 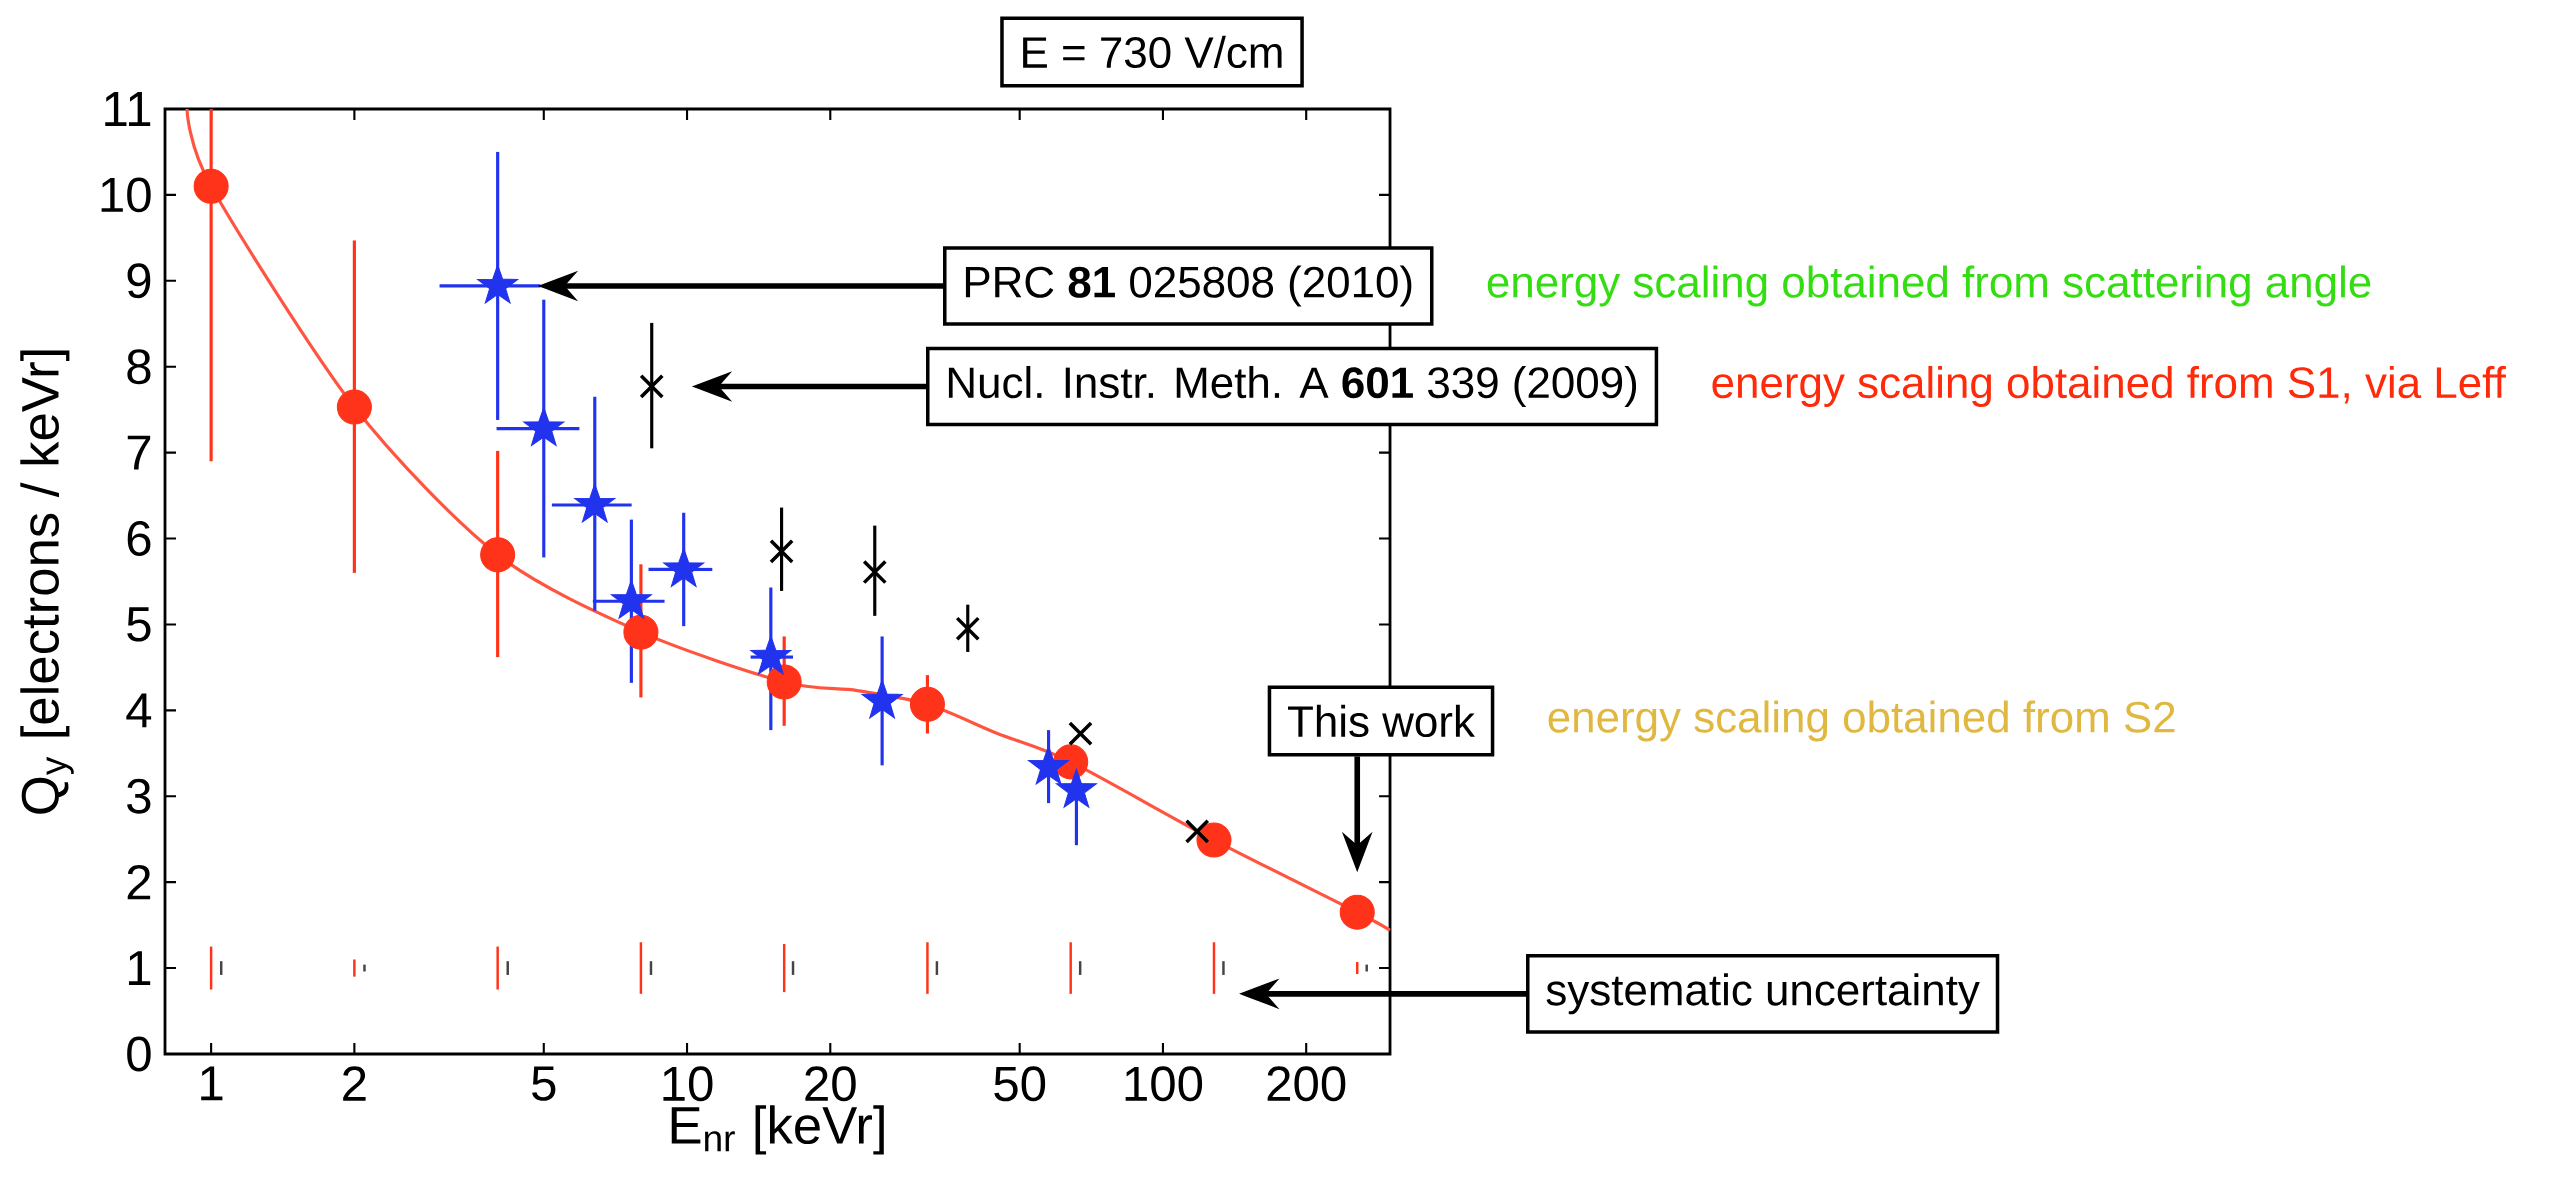 I want to click on y-tick-label: 11, so click(x=128, y=109).